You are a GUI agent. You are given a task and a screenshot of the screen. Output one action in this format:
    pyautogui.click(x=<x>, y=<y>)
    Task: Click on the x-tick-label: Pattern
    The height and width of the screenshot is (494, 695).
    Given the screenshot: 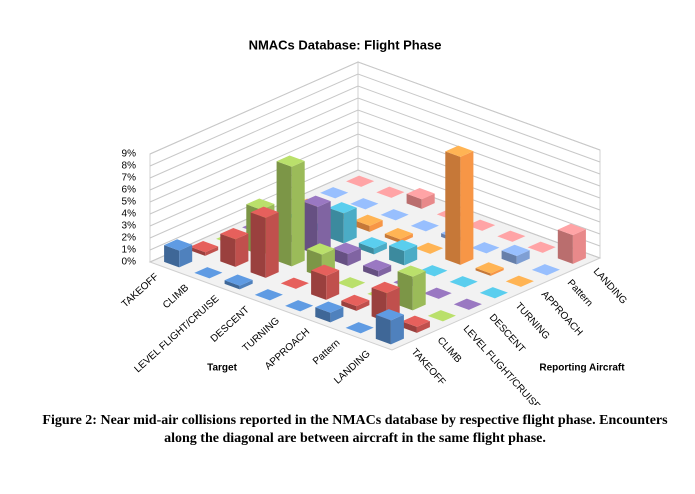 What is the action you would take?
    pyautogui.click(x=326, y=353)
    